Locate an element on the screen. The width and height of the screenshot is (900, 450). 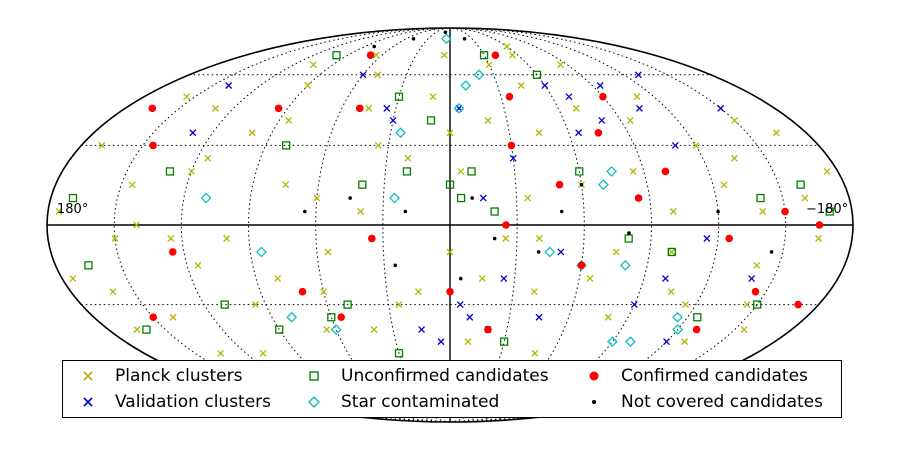
legend-item-confirmed: Confirmed candidates is located at coordinates (694, 376).